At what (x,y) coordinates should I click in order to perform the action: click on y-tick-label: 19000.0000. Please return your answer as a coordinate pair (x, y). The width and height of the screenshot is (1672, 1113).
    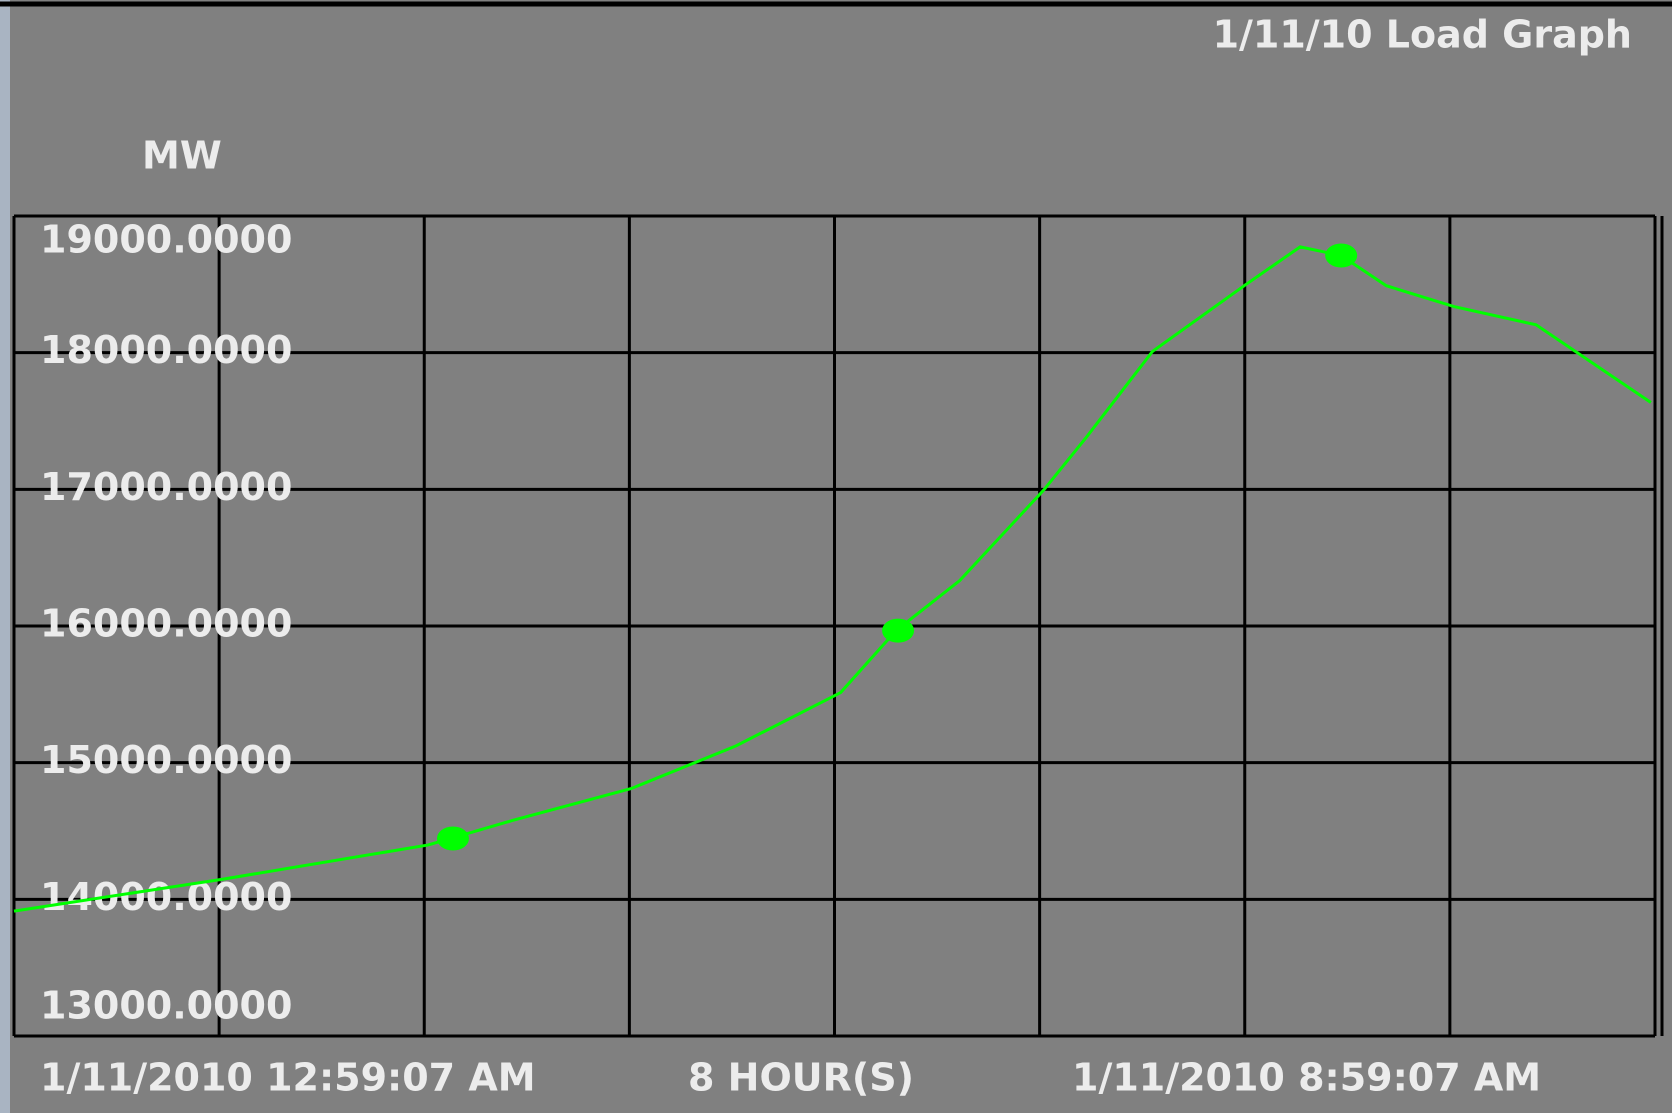
    Looking at the image, I should click on (166, 240).